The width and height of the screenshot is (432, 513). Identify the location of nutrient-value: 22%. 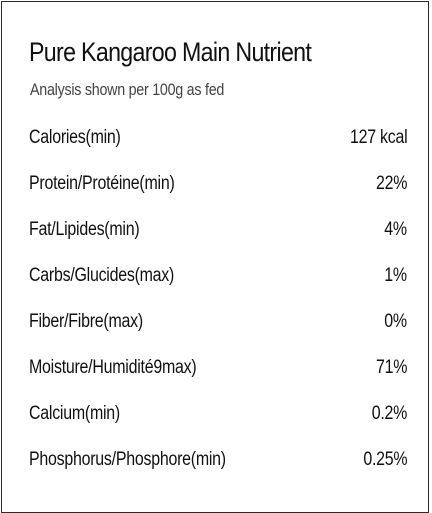
(391, 183).